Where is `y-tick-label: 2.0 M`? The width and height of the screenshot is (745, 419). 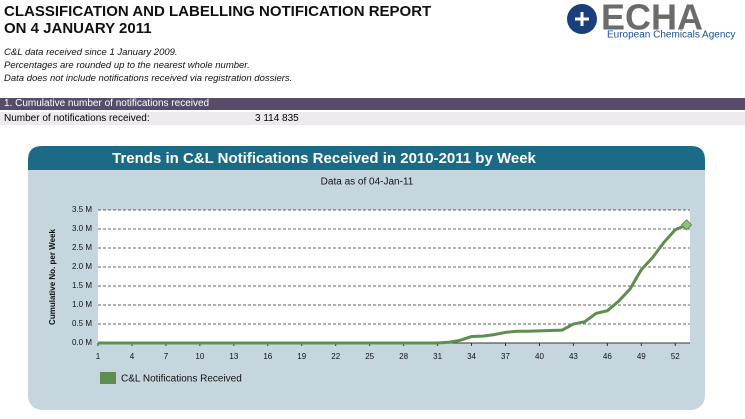 y-tick-label: 2.0 M is located at coordinates (82, 266).